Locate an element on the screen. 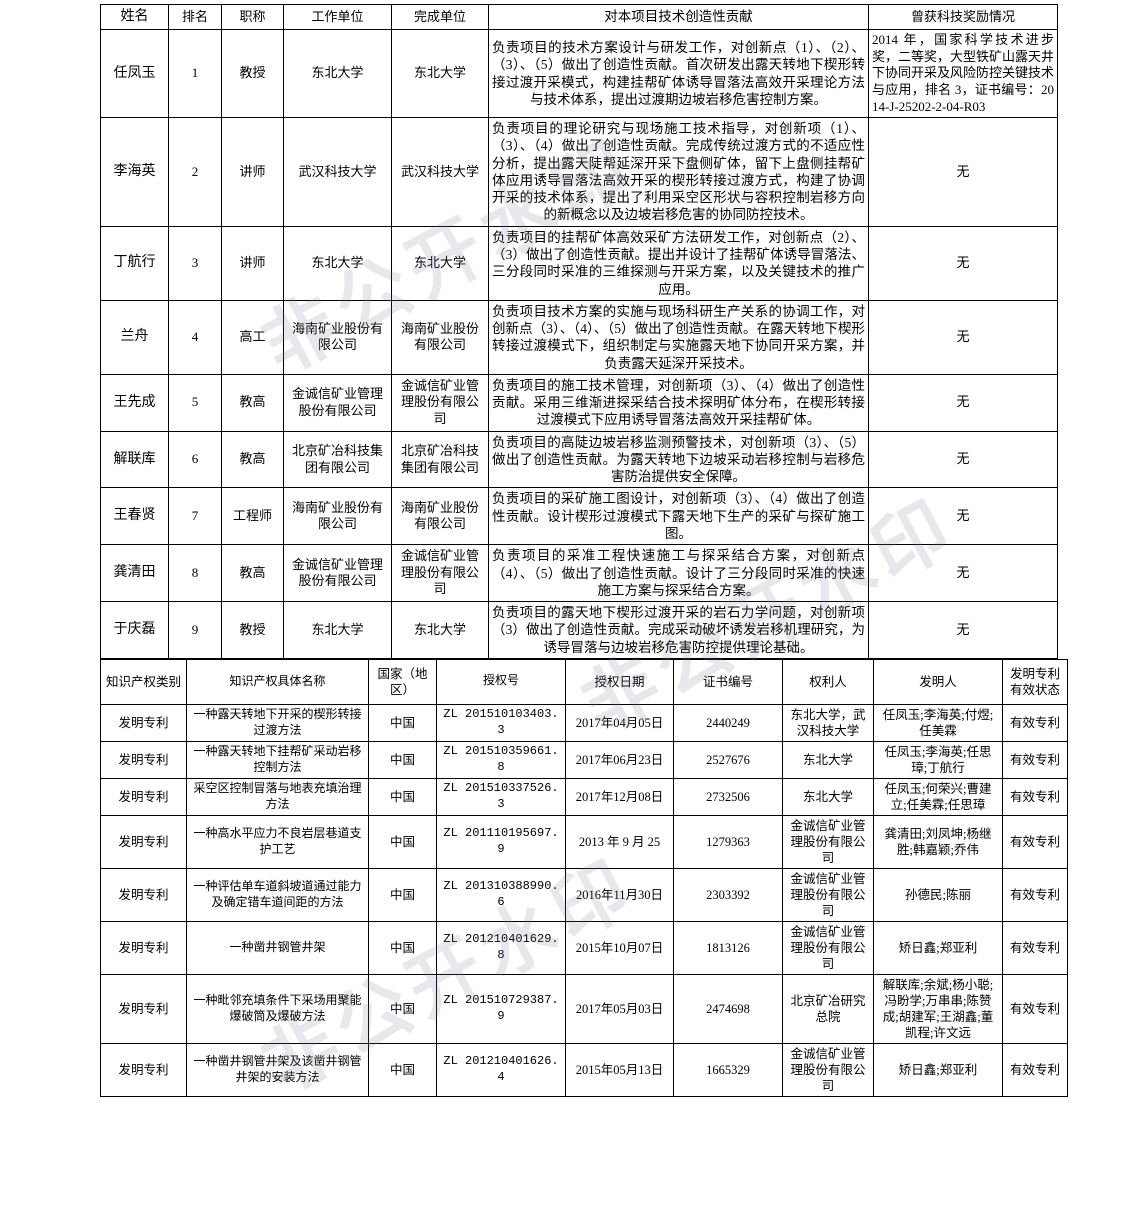 The height and width of the screenshot is (1215, 1122). cell-inventors: 任凤玉;李海英;付煜;任美霖 is located at coordinates (938, 722).